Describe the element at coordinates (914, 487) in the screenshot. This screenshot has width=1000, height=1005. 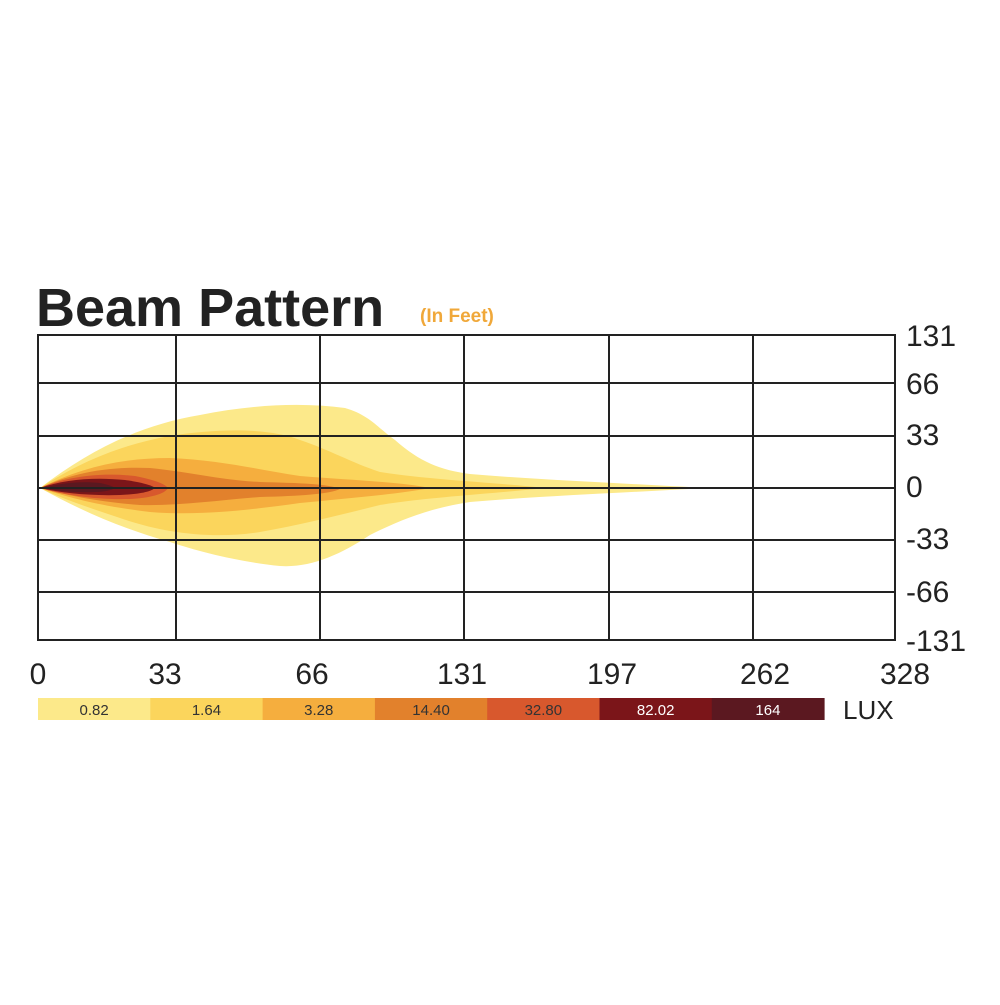
I see `y-label: 0` at that location.